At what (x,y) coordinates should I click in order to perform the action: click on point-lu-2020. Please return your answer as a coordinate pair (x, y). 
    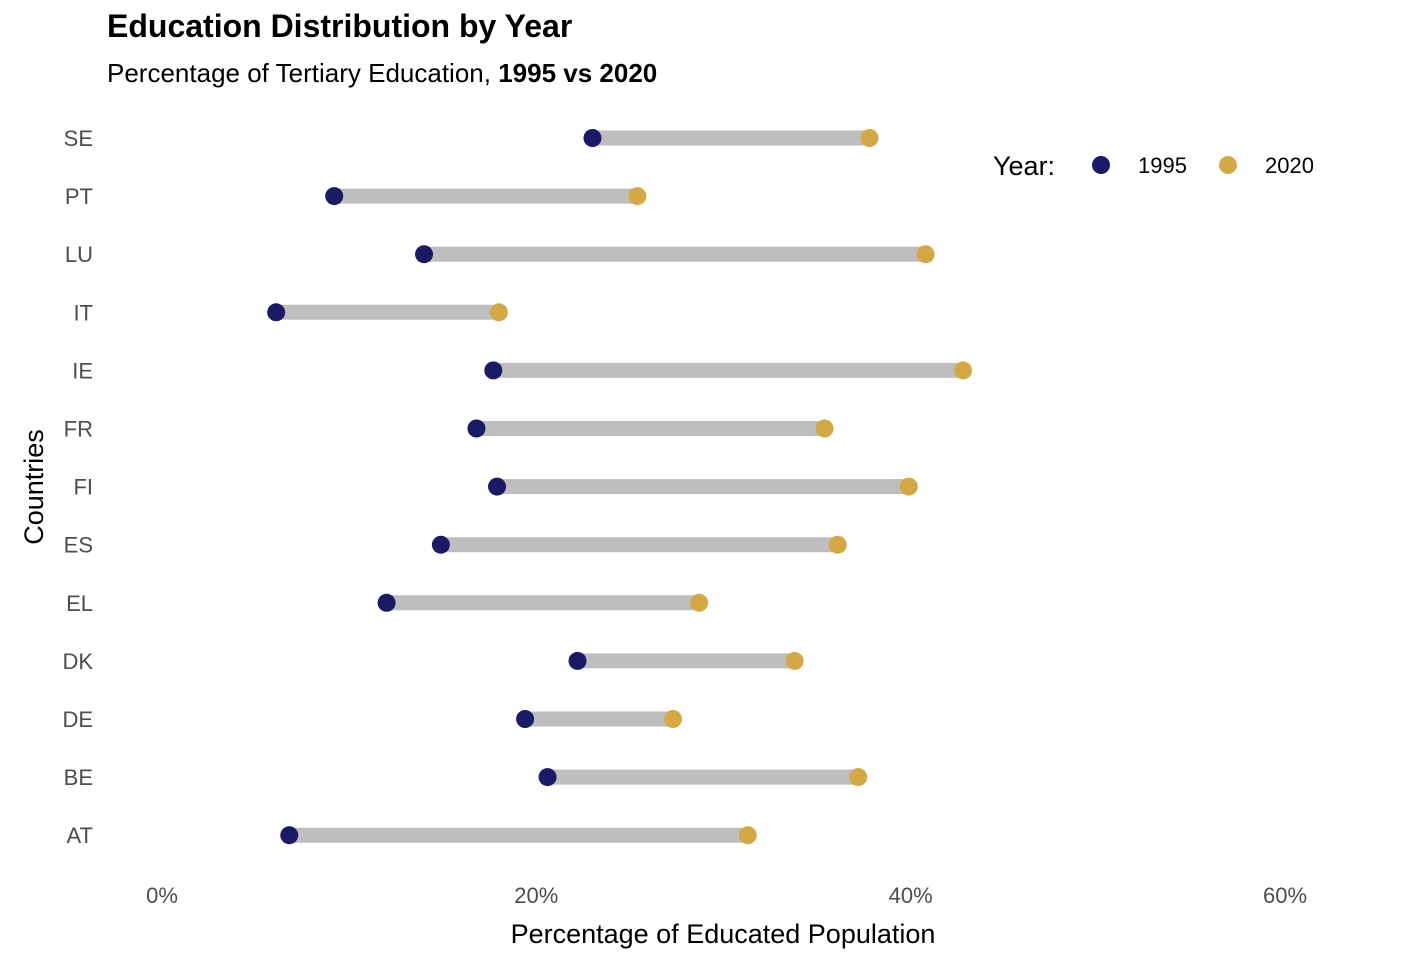
    Looking at the image, I should click on (925, 254).